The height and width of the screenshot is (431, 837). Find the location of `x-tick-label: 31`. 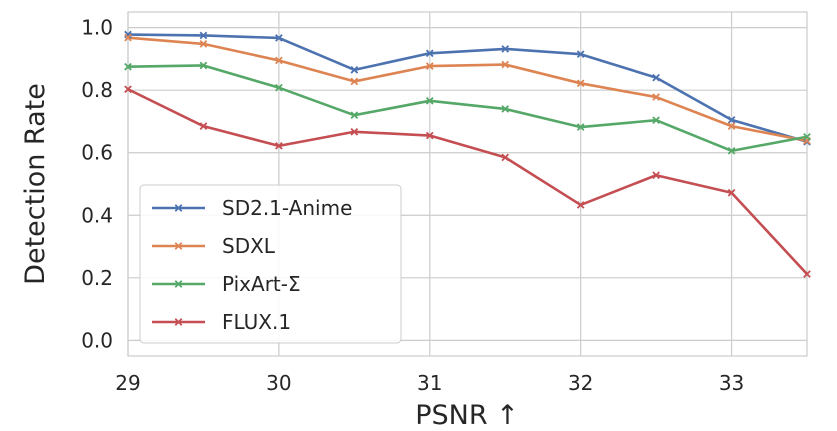

x-tick-label: 31 is located at coordinates (429, 383).